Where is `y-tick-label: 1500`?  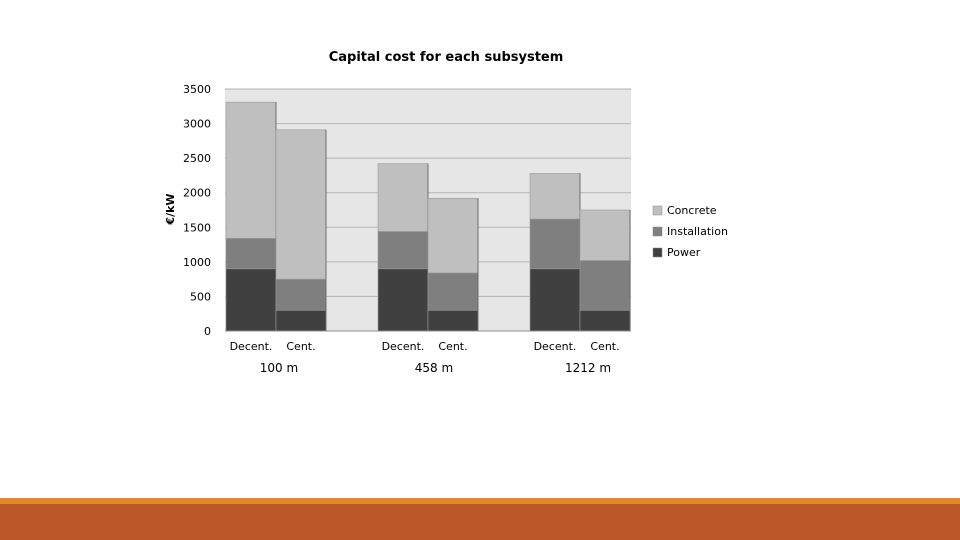 y-tick-label: 1500 is located at coordinates (197, 227).